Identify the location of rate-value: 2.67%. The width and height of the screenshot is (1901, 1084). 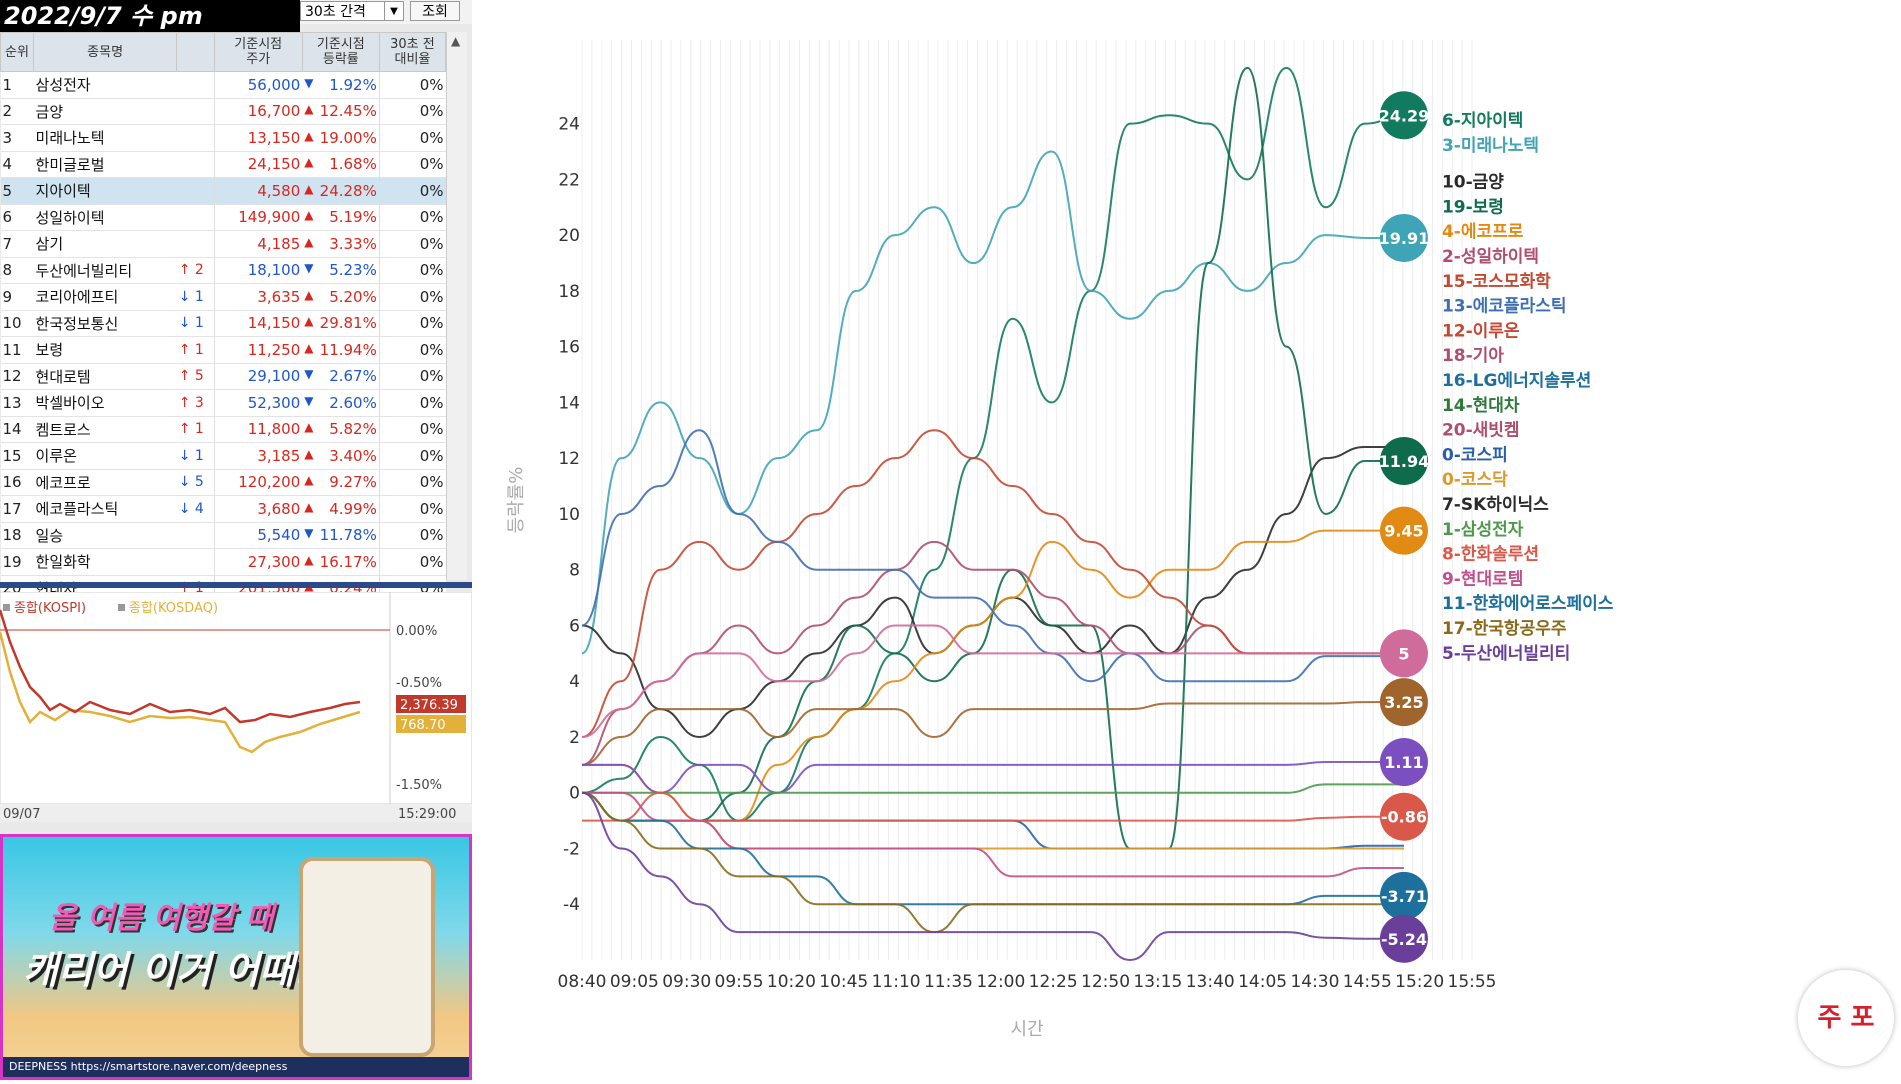
(353, 376).